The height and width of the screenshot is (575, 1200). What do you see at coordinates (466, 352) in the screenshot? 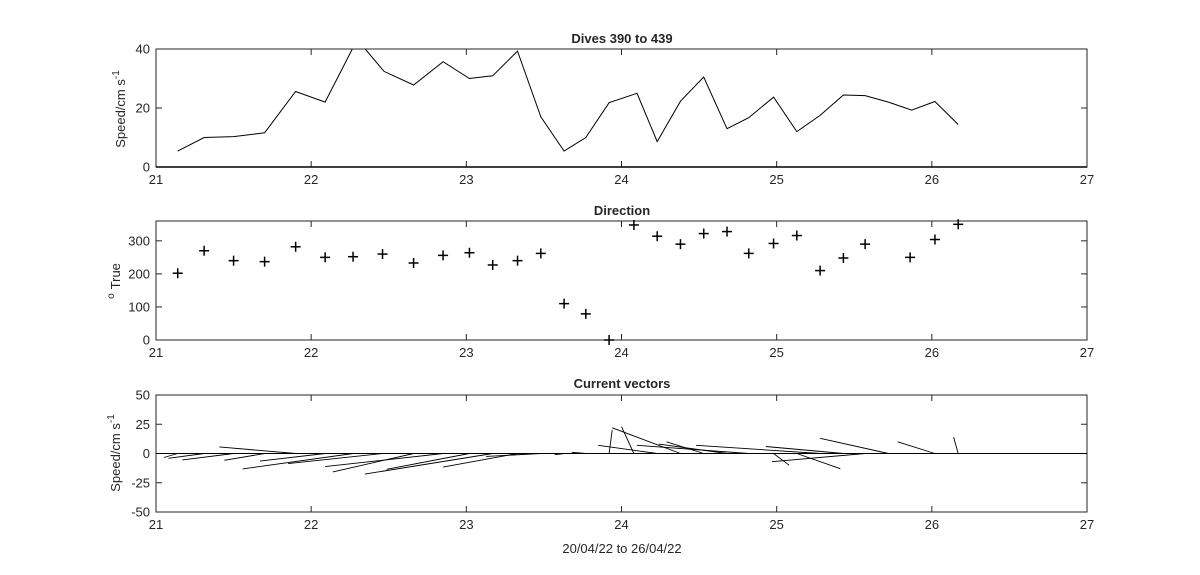
I see `direction-xtick-label: 23` at bounding box center [466, 352].